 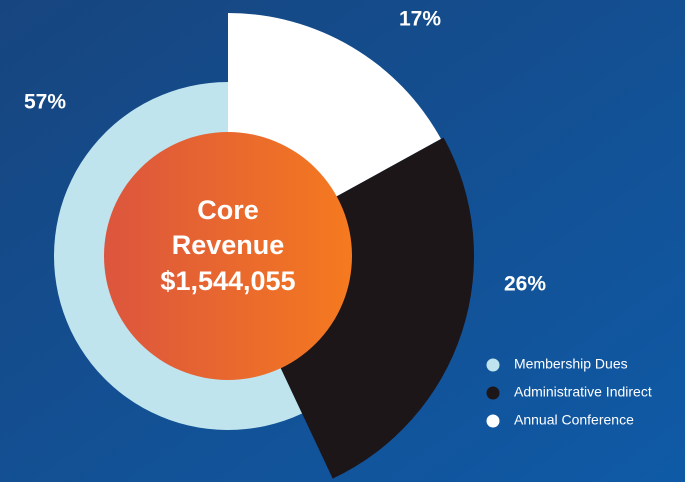 What do you see at coordinates (227, 281) in the screenshot?
I see `center-text: $1,544,055` at bounding box center [227, 281].